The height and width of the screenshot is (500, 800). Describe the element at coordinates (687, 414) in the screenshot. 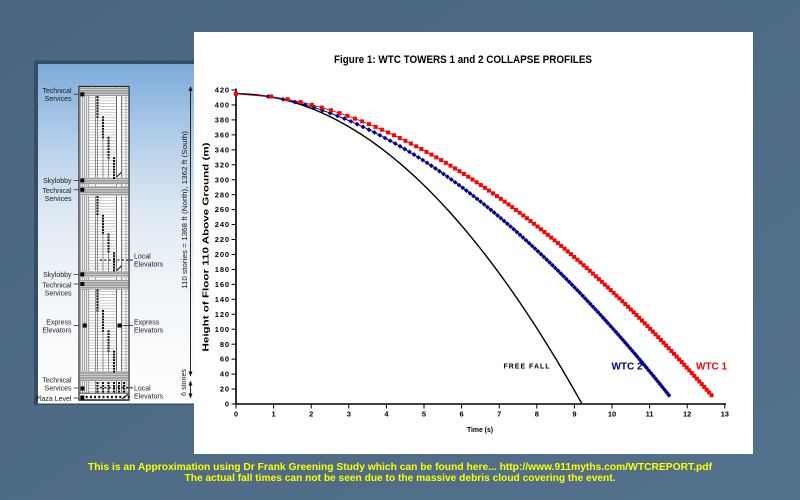

I see `svg-text: 12` at that location.